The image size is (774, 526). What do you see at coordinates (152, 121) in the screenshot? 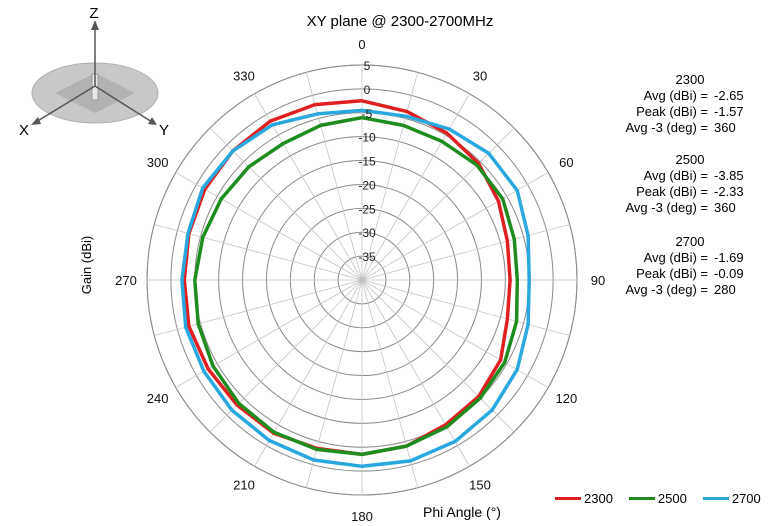
I see `y-axis-arrow` at bounding box center [152, 121].